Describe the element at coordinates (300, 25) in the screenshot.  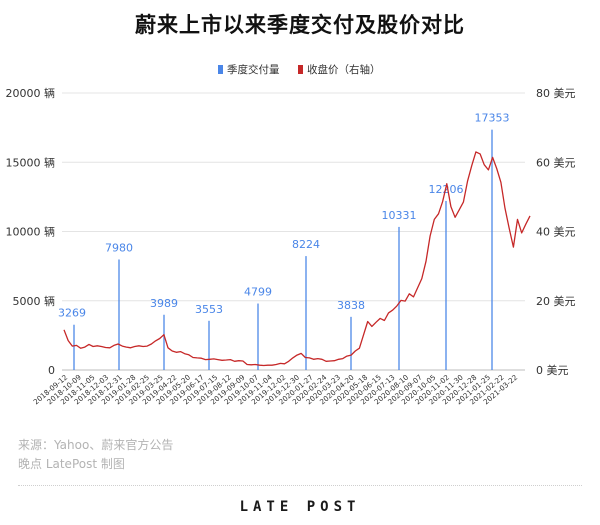
I see `chart-title: 蔚来上市以来季度交付及股价对比` at that location.